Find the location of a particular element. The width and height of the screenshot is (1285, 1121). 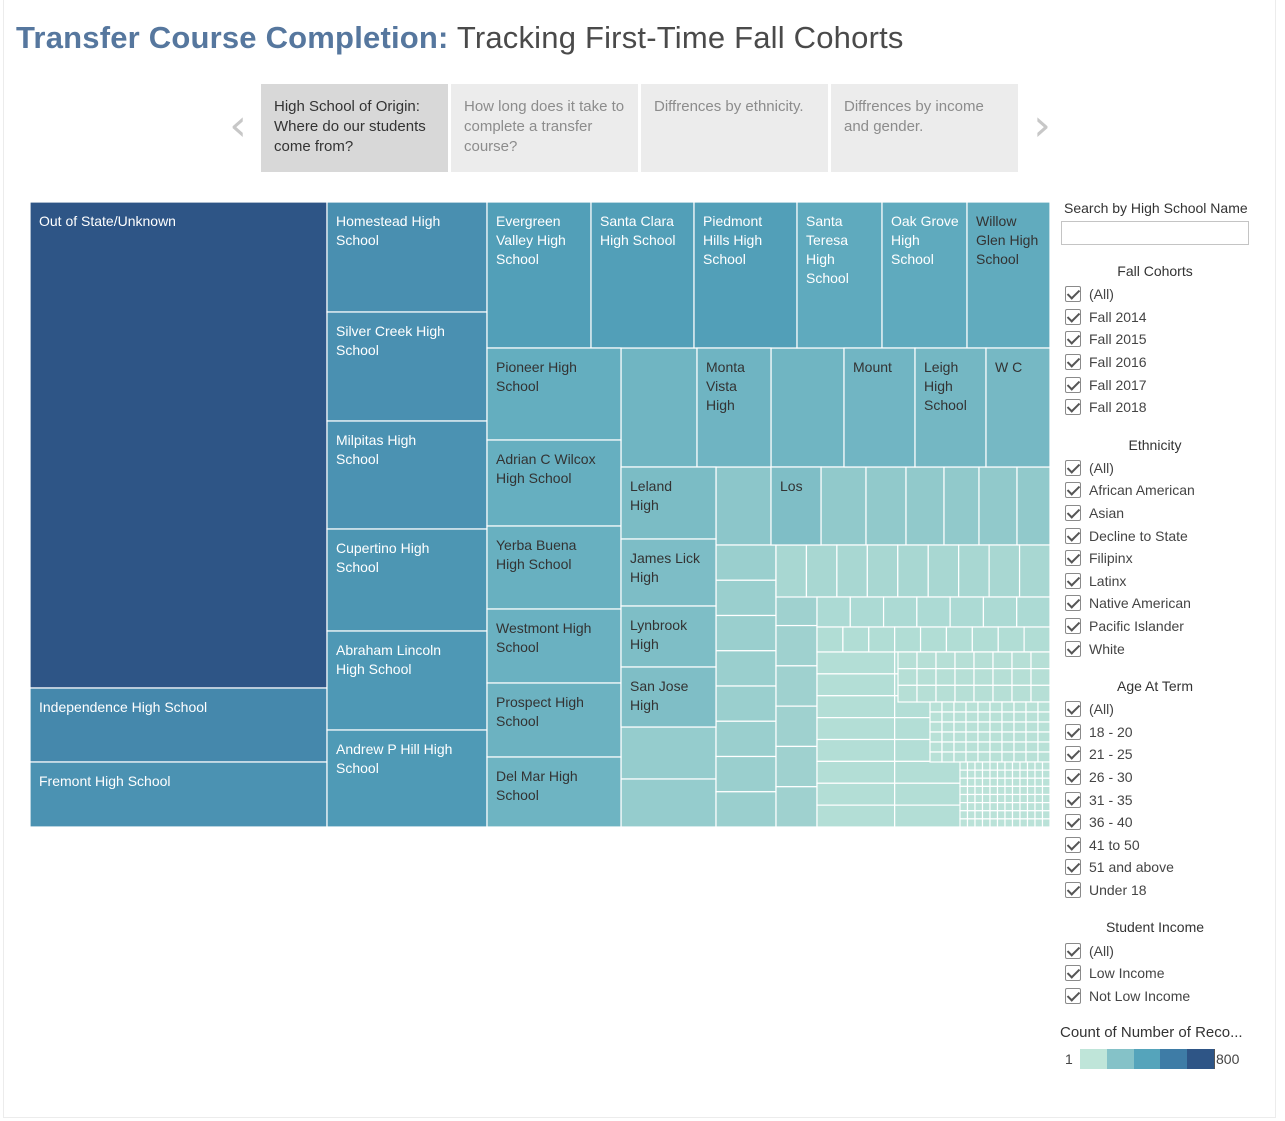

search-input is located at coordinates (1155, 233).